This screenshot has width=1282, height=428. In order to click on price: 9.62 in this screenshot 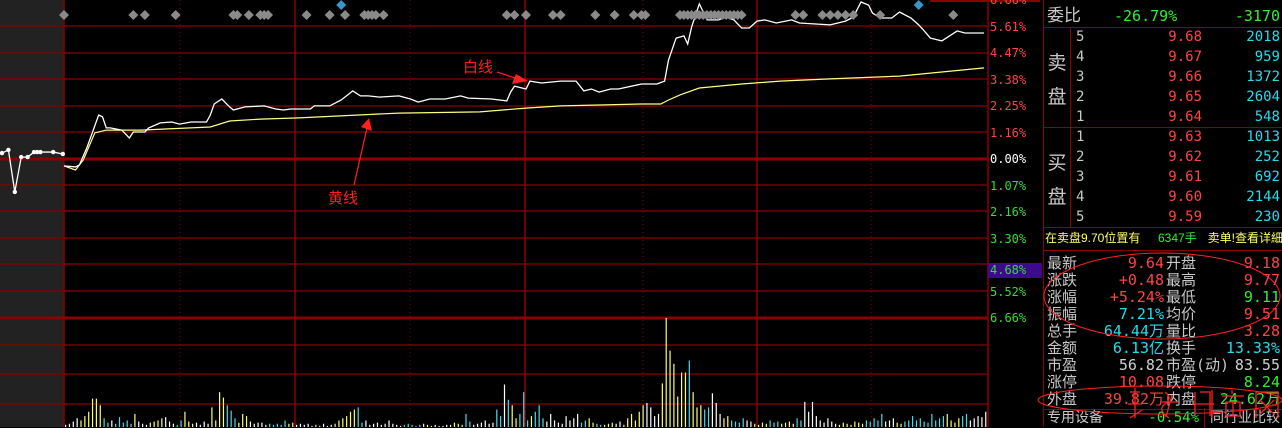, I will do `click(1185, 157)`.